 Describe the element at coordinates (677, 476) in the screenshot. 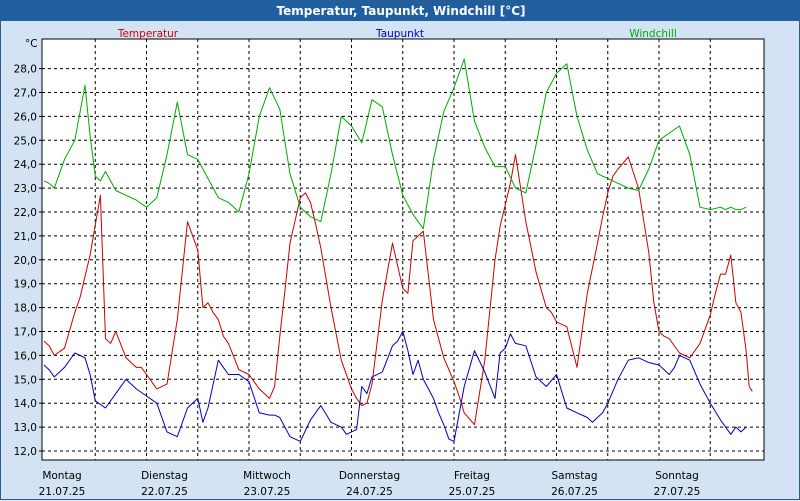

I see `x-tick-label-weekday: Sonntag` at that location.